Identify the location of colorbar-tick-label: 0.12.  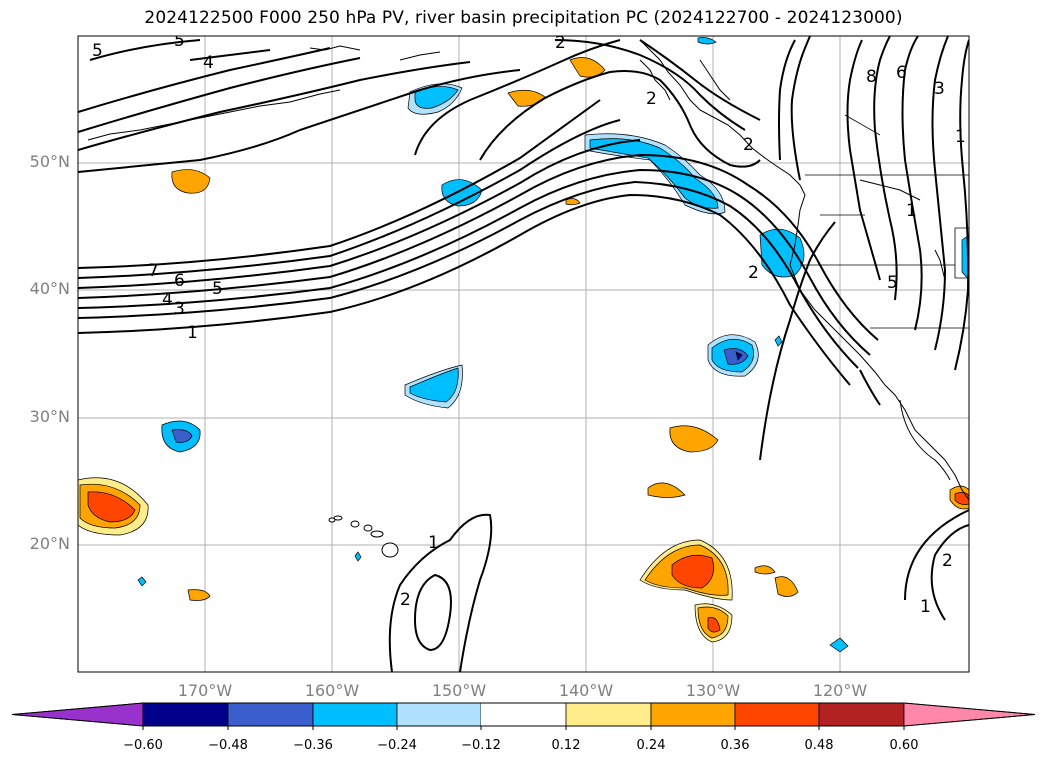
(566, 745).